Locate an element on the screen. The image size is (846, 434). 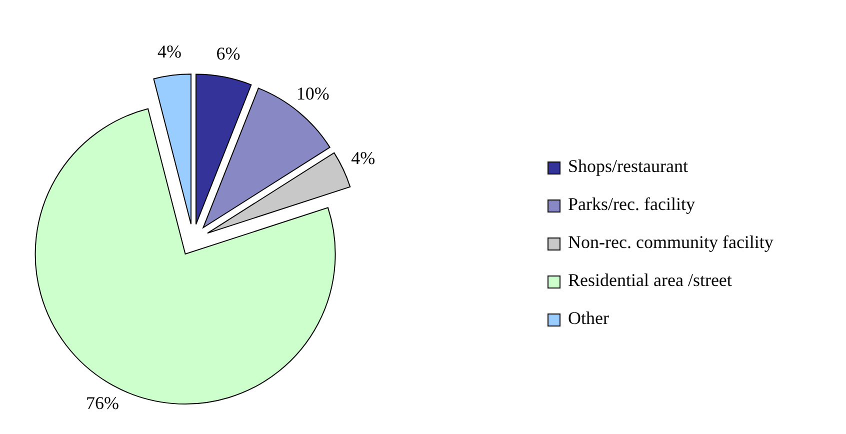
legend-label: Residential area /street is located at coordinates (650, 280).